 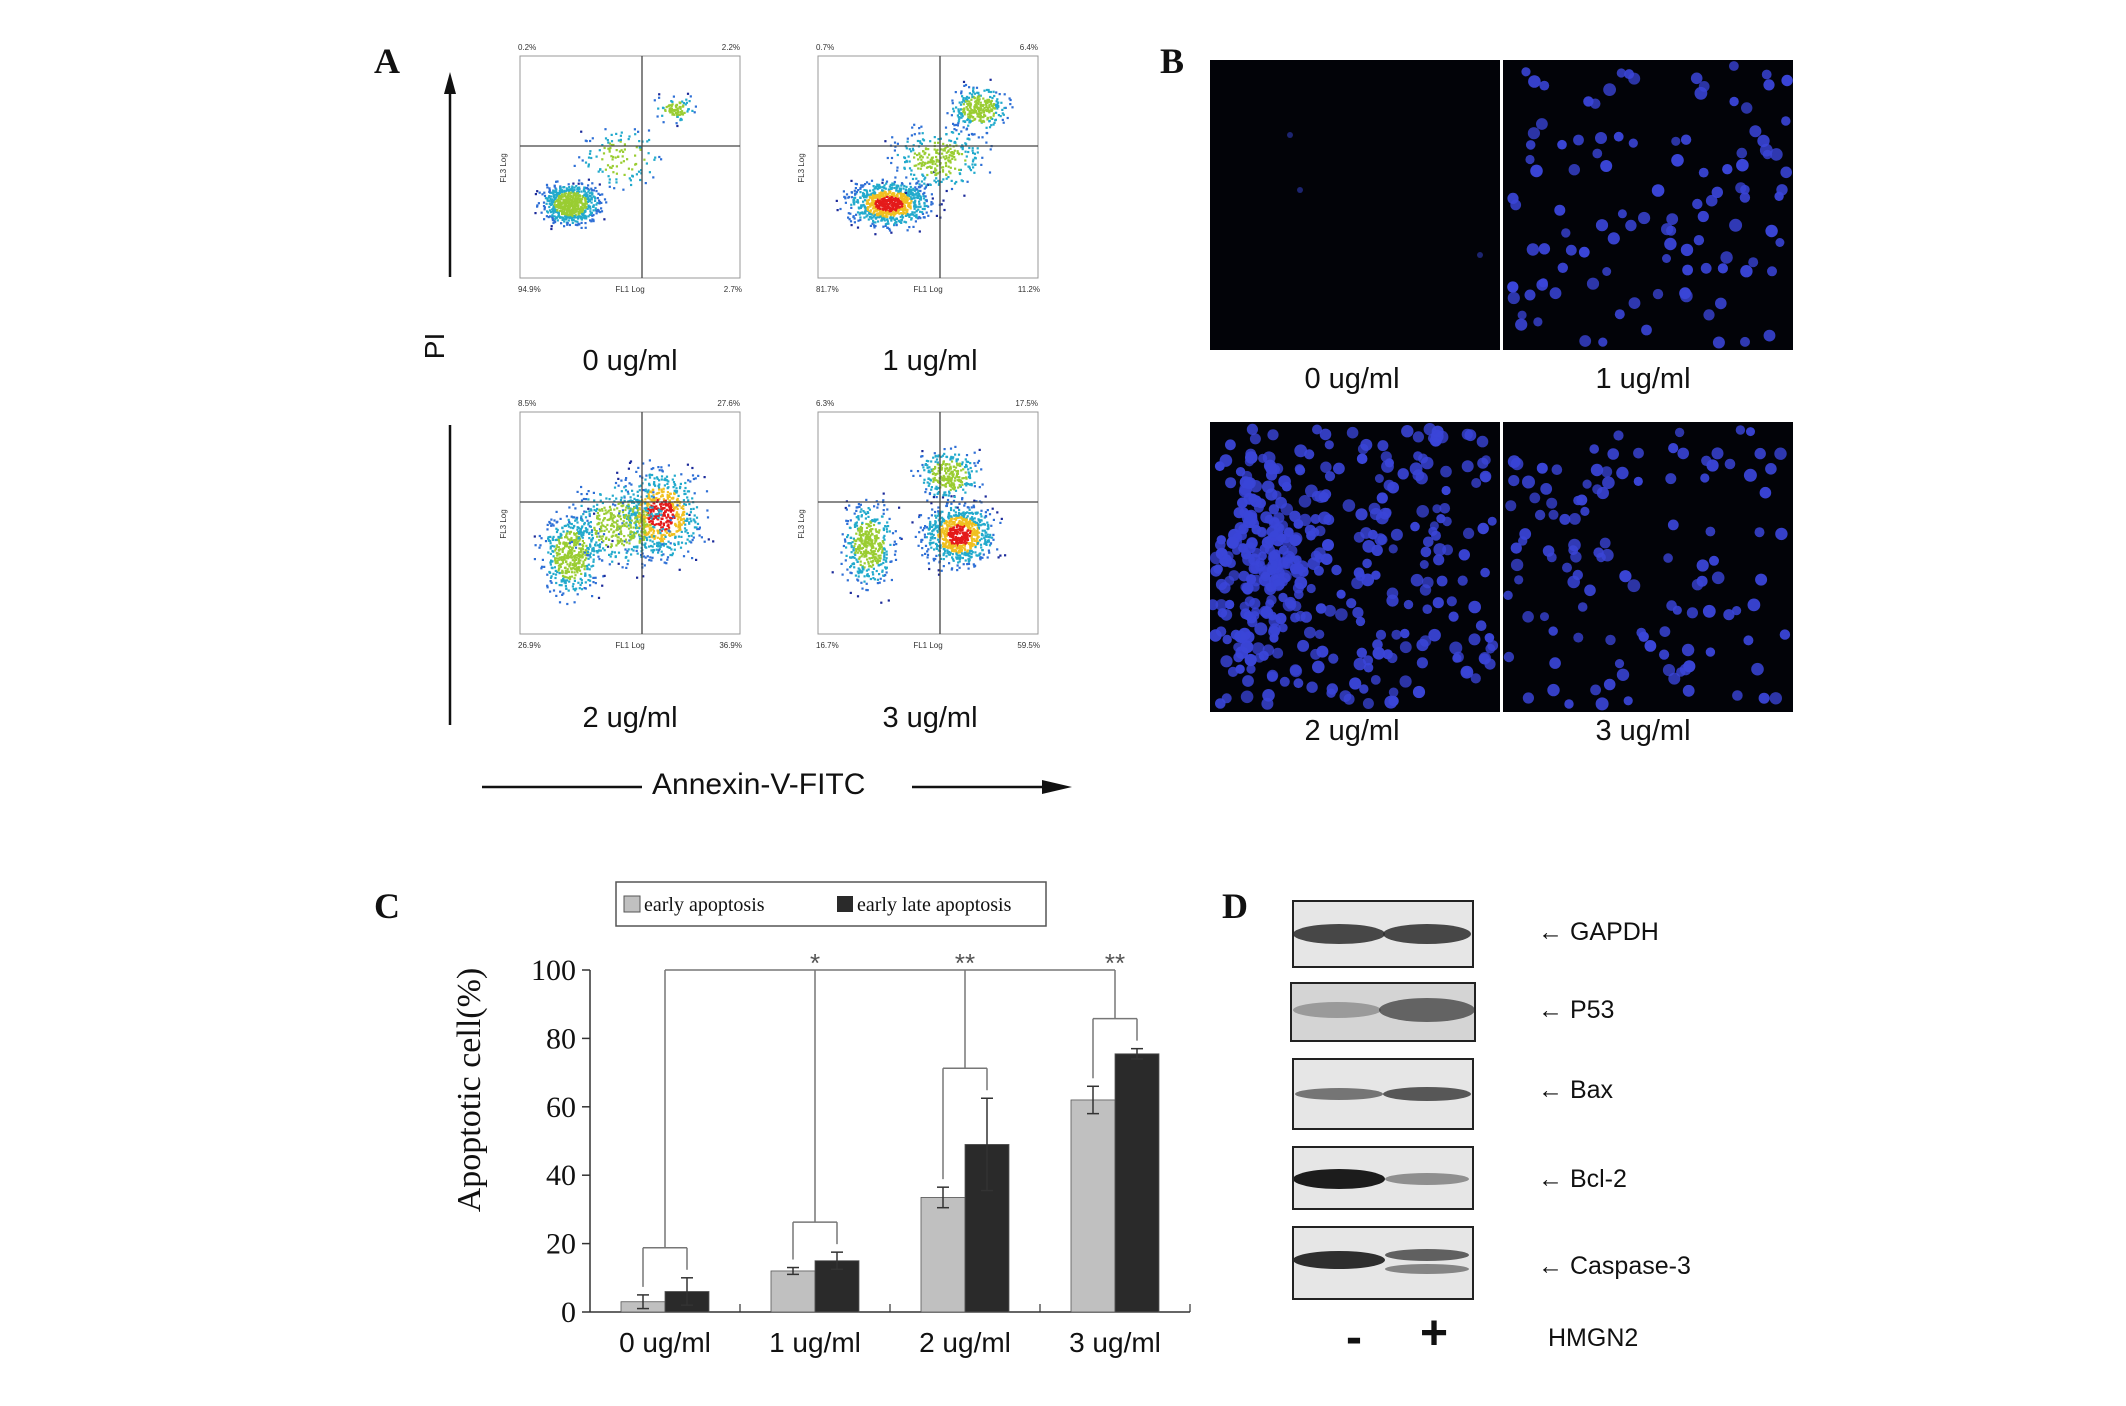 What do you see at coordinates (930, 718) in the screenshot?
I see `flow-label-3: 3 ug/ml` at bounding box center [930, 718].